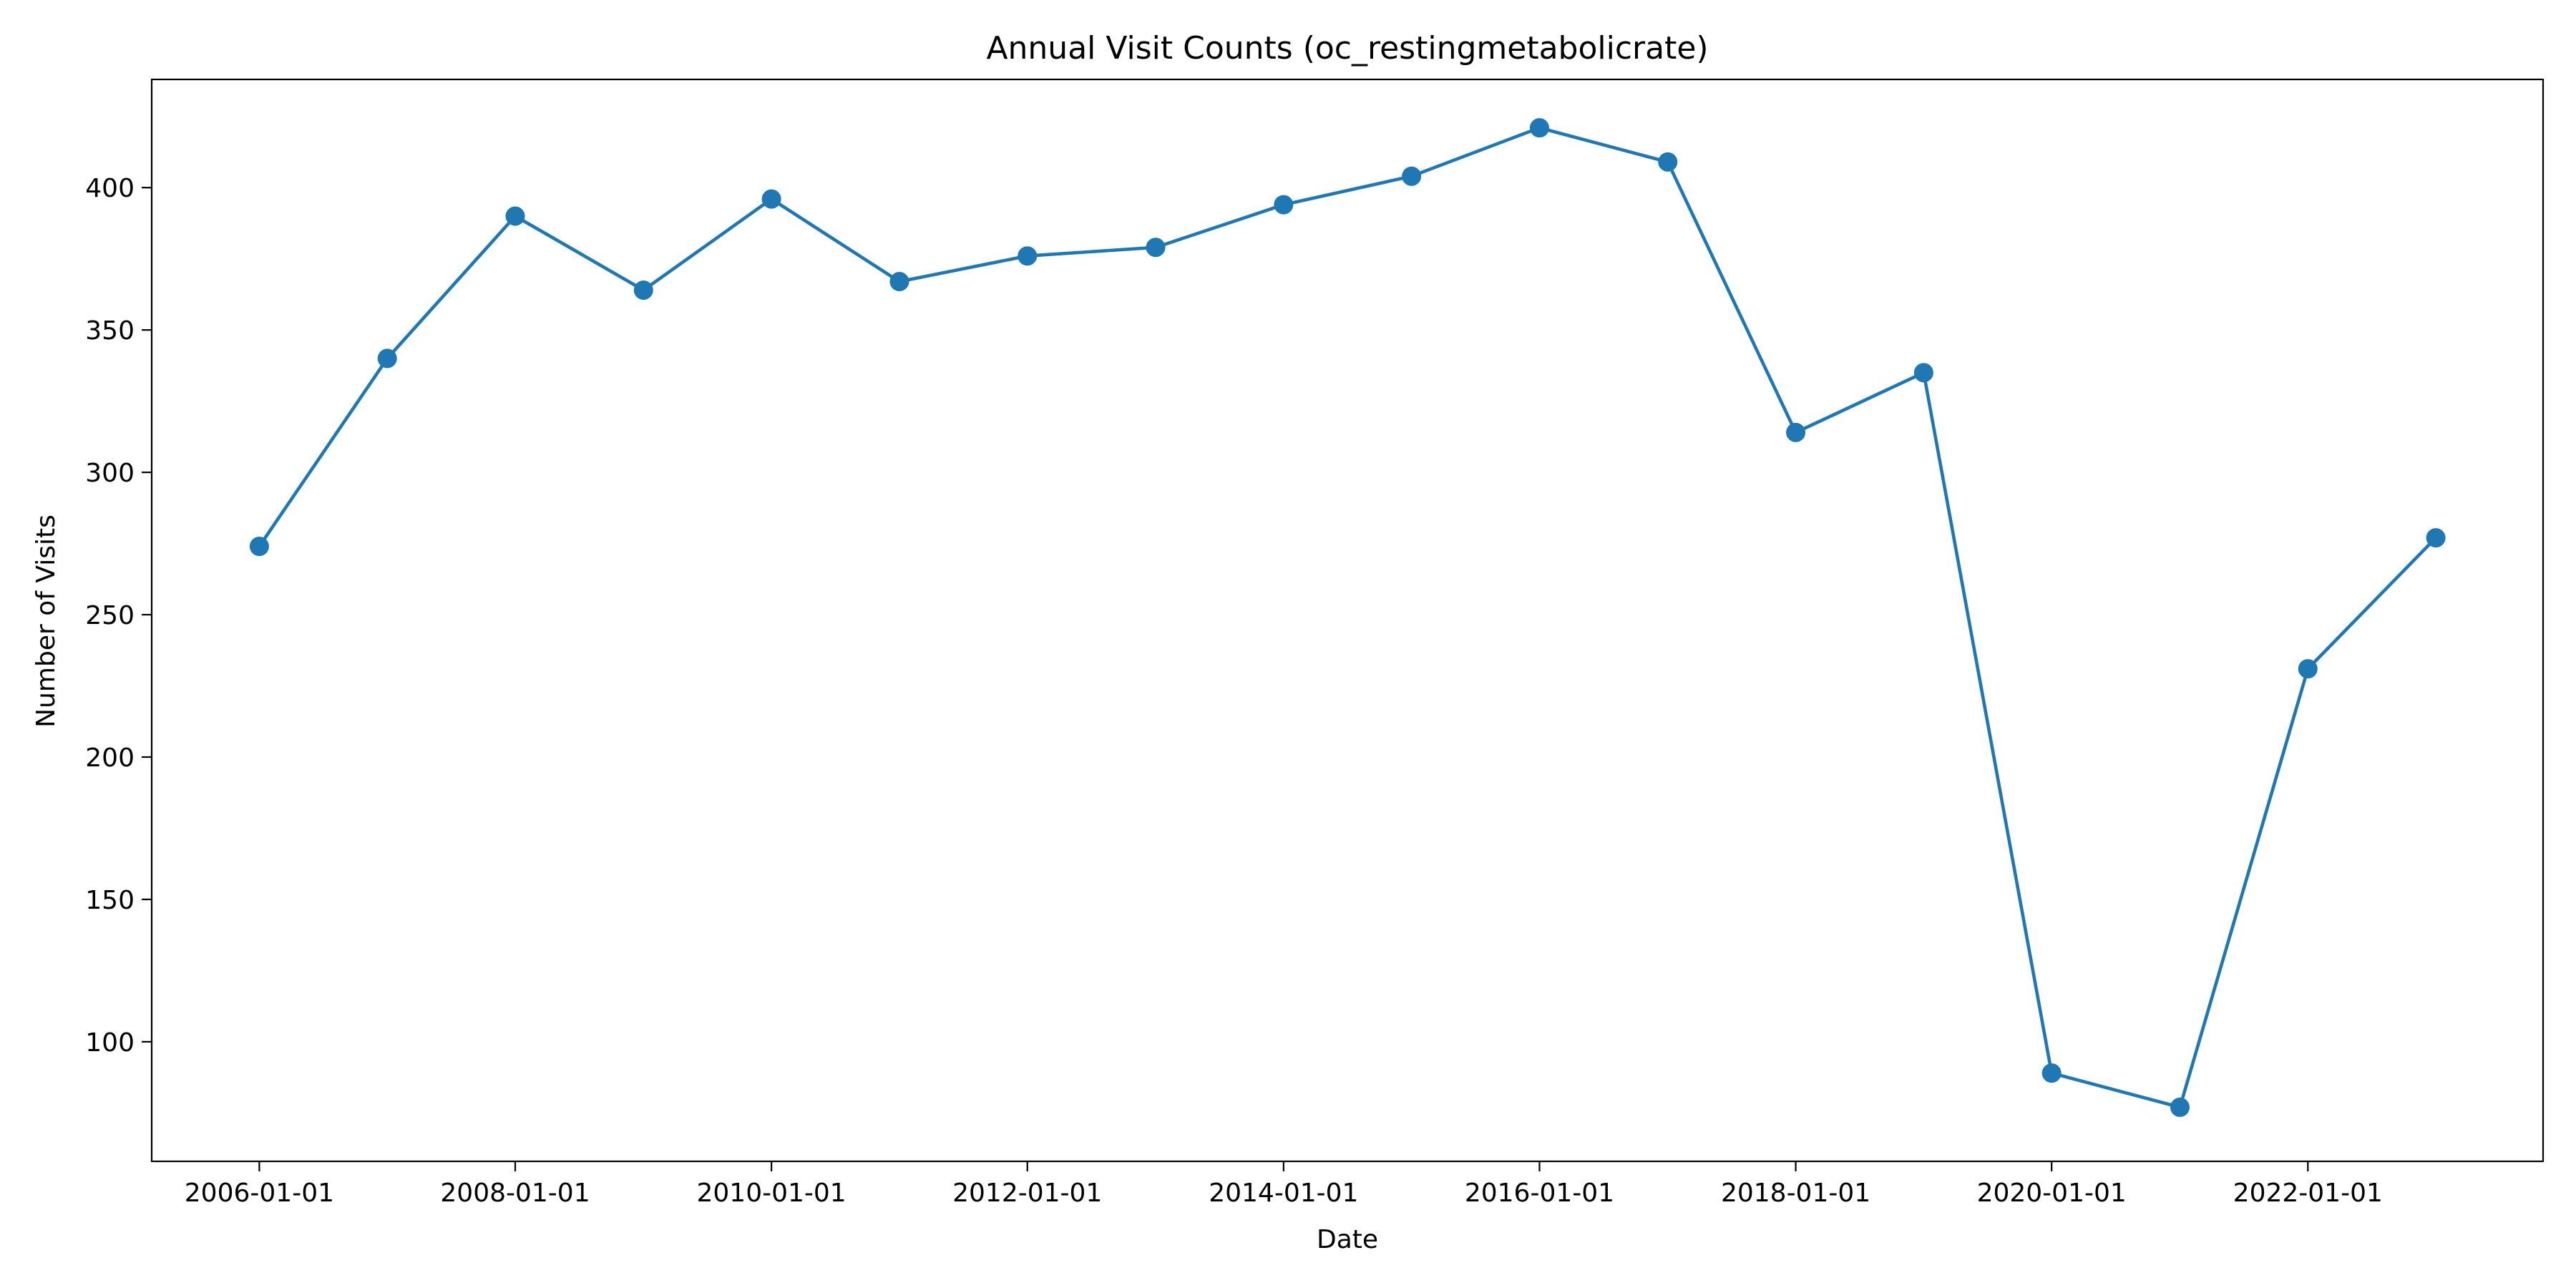  What do you see at coordinates (1539, 1193) in the screenshot?
I see `x-tick-label: 2016-01-01` at bounding box center [1539, 1193].